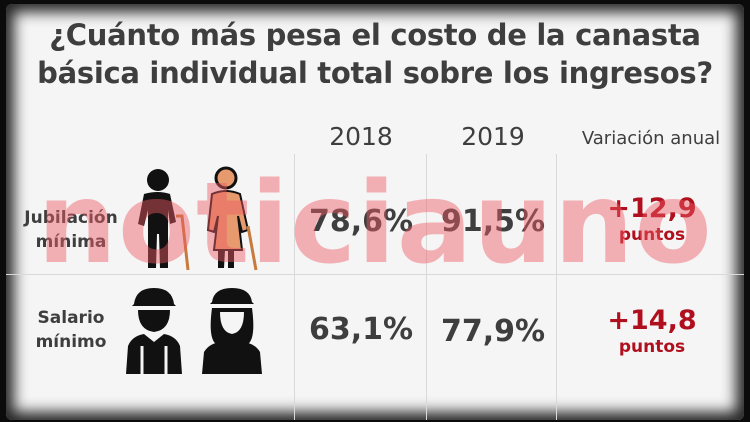 The width and height of the screenshot is (750, 422). What do you see at coordinates (651, 138) in the screenshot?
I see `column-header-variation: Variación anual` at bounding box center [651, 138].